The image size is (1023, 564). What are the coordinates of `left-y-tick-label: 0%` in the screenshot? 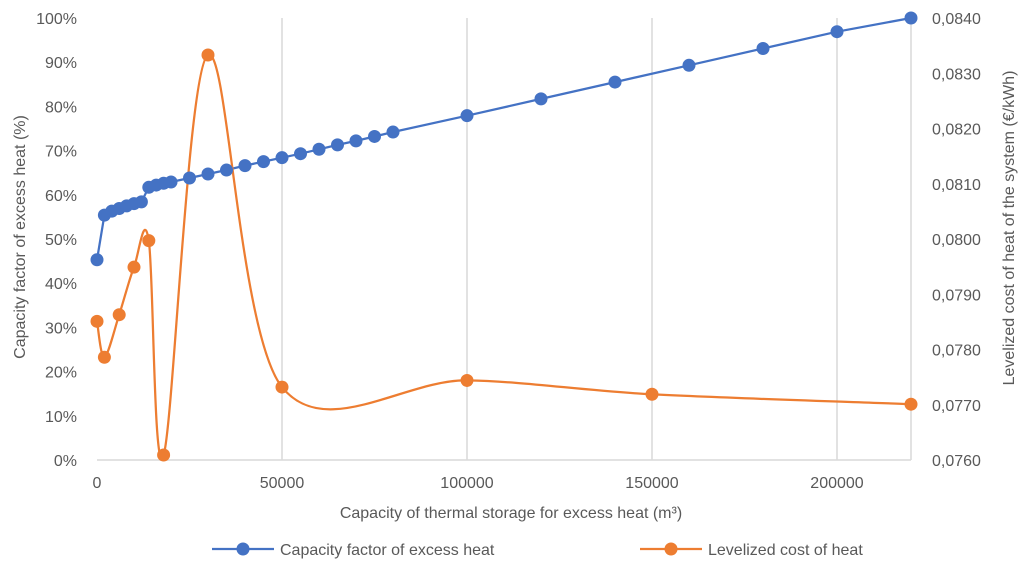 It's located at (65, 461).